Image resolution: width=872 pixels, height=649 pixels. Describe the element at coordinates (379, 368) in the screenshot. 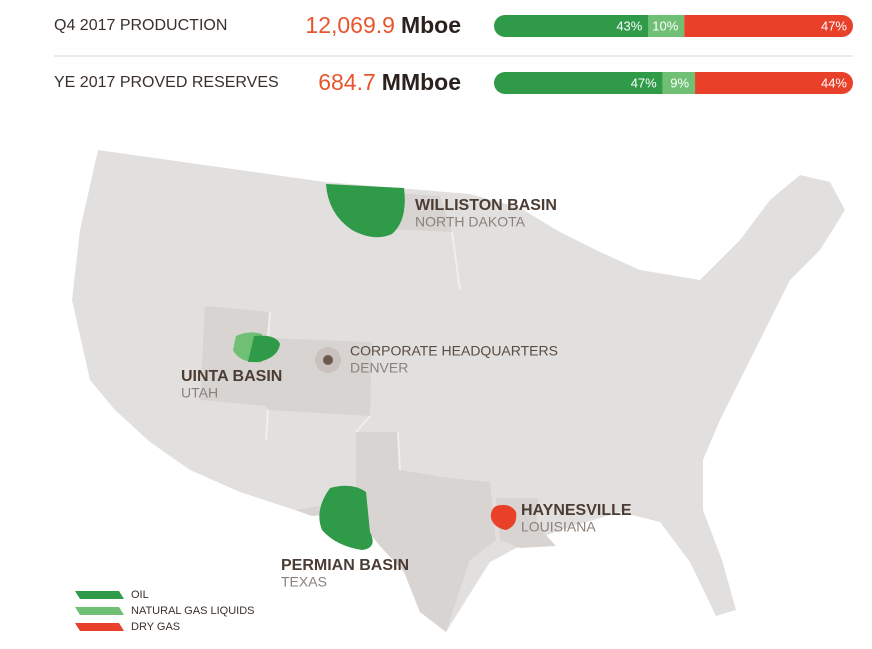

I see `location-state: DENVER` at that location.